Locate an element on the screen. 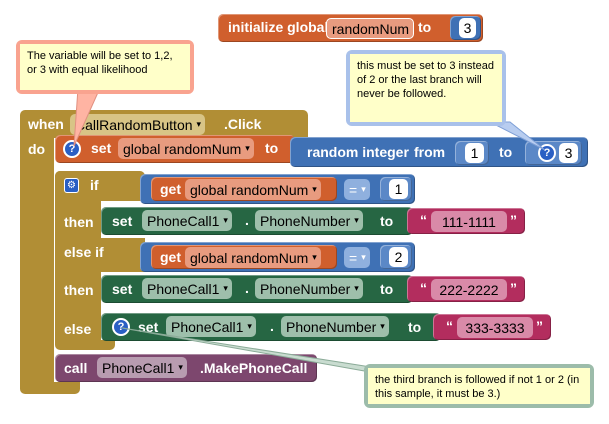 The image size is (609, 424). get-var-dropdown-2: global randomNum ▾ is located at coordinates (253, 257).